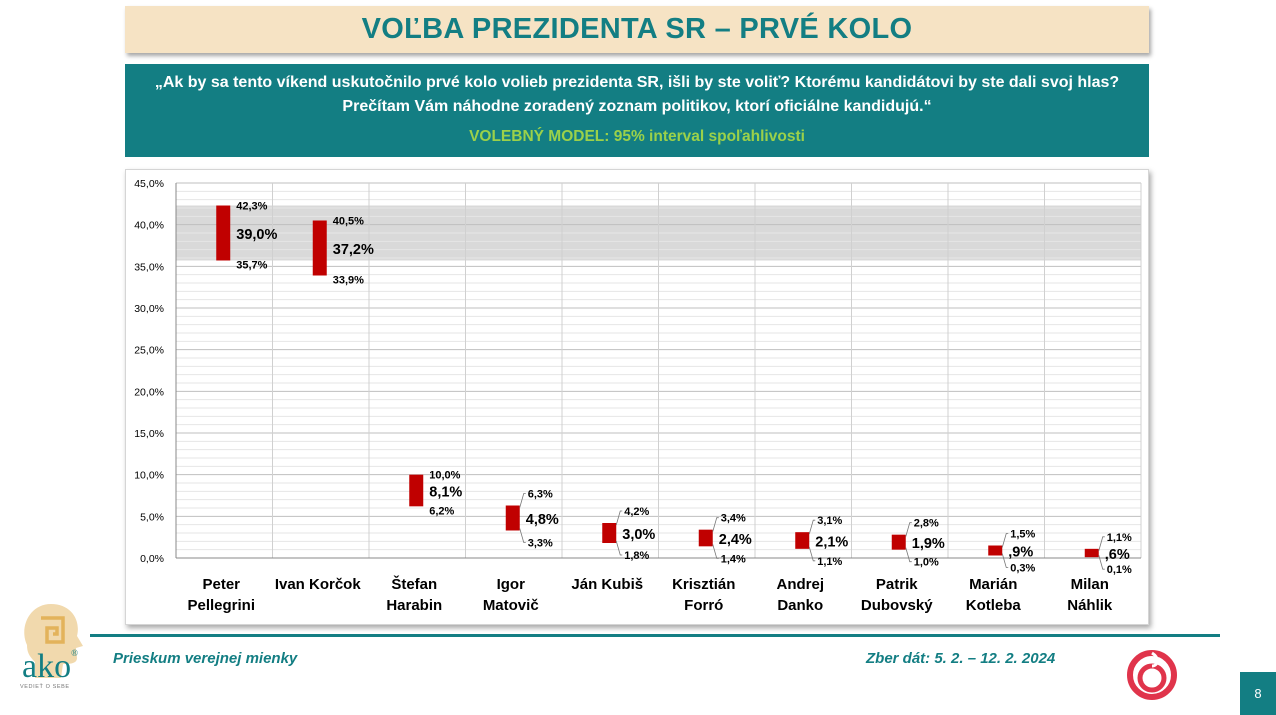 The width and height of the screenshot is (1276, 715). What do you see at coordinates (636, 512) in the screenshot?
I see `upper-bound-label: 4,2%` at bounding box center [636, 512].